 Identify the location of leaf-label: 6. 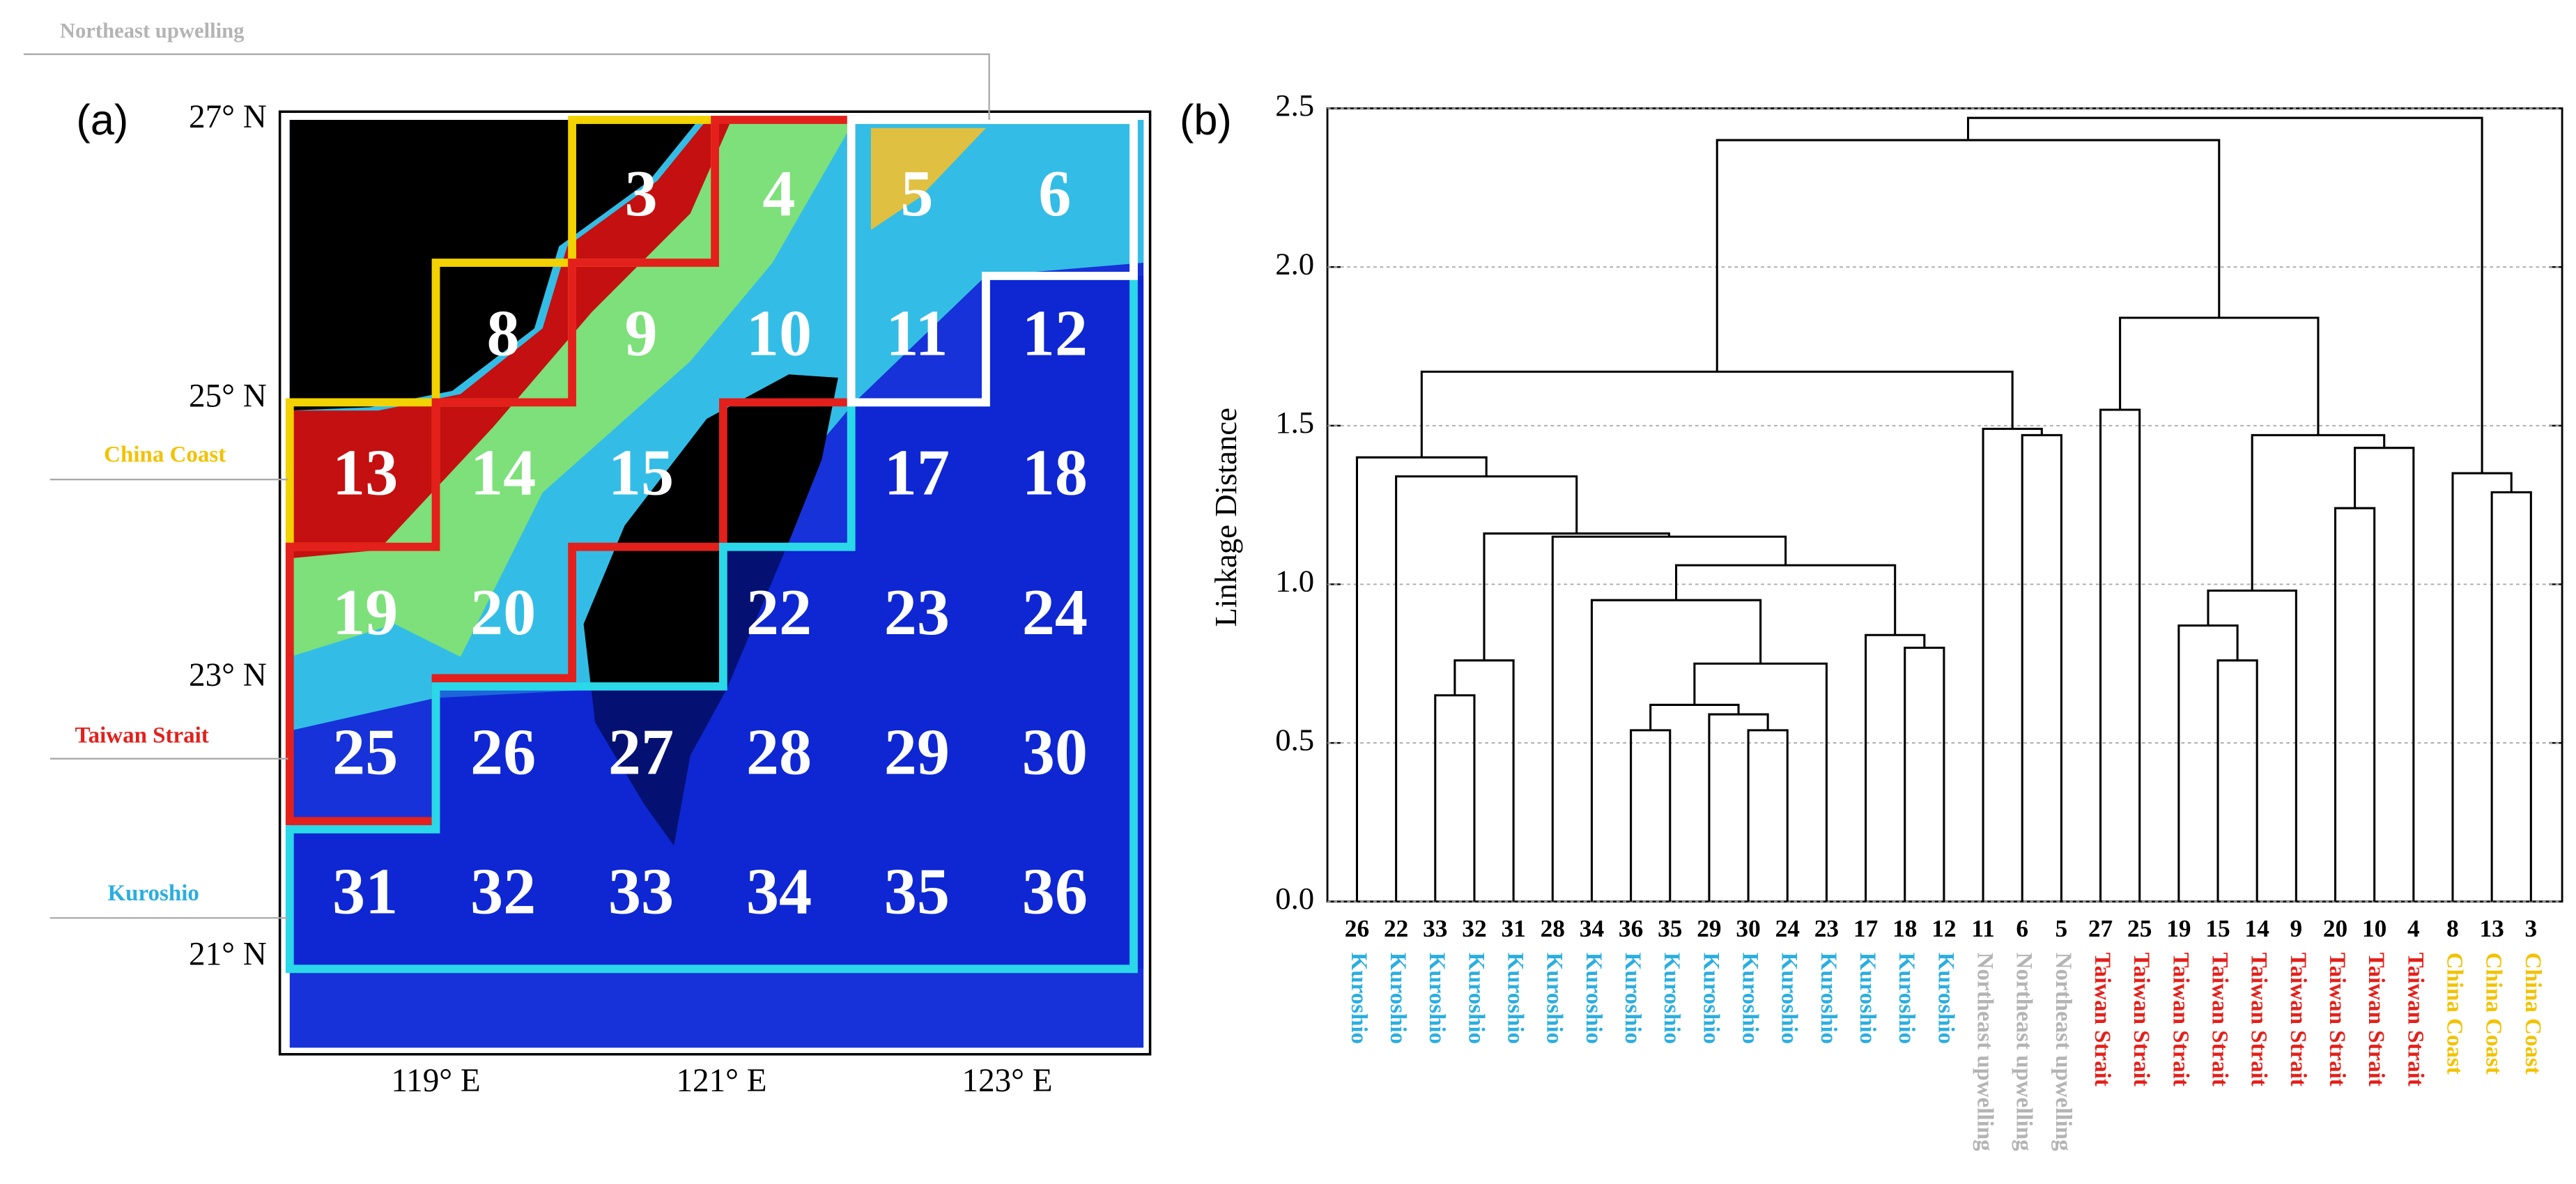
(2022, 928).